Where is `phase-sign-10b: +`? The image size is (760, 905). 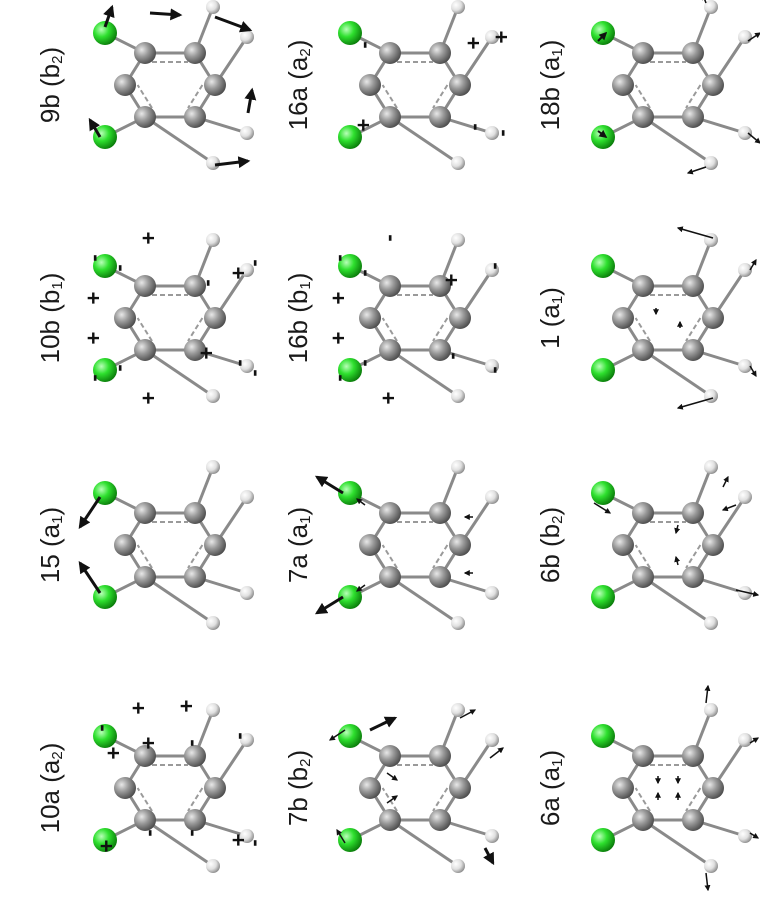 phase-sign-10b: + is located at coordinates (148, 398).